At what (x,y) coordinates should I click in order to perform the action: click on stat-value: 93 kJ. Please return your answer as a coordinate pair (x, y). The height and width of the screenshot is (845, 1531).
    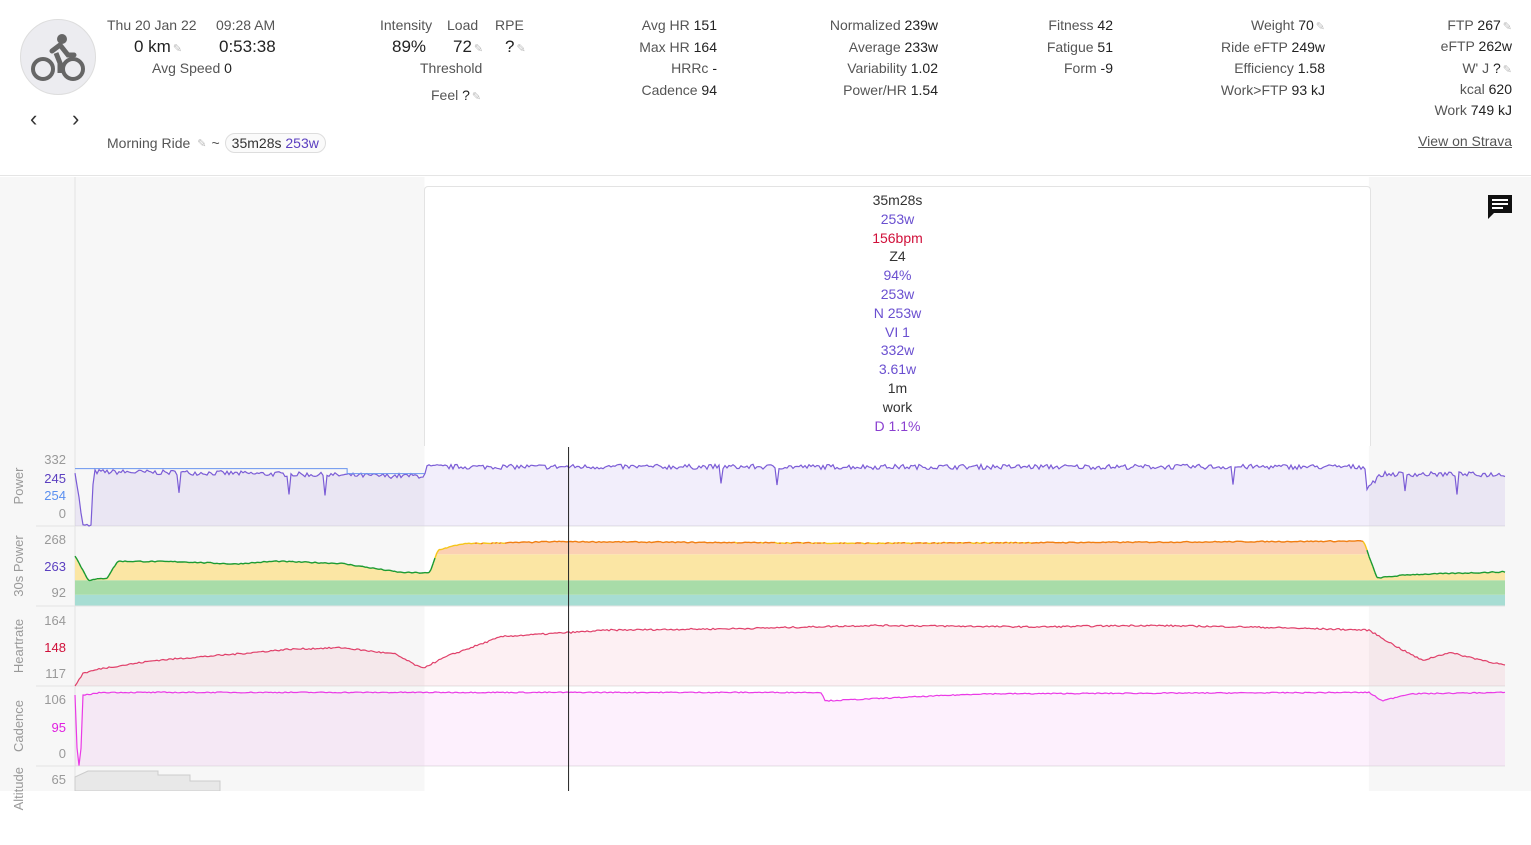
    Looking at the image, I should click on (1308, 90).